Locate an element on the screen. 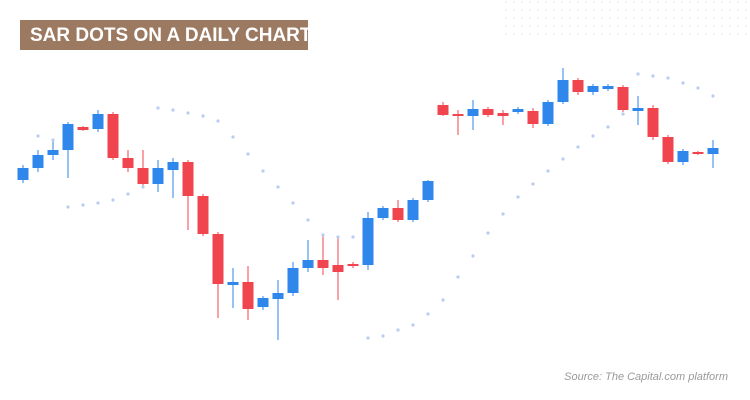 This screenshot has height=400, width=750. title-box is located at coordinates (164, 35).